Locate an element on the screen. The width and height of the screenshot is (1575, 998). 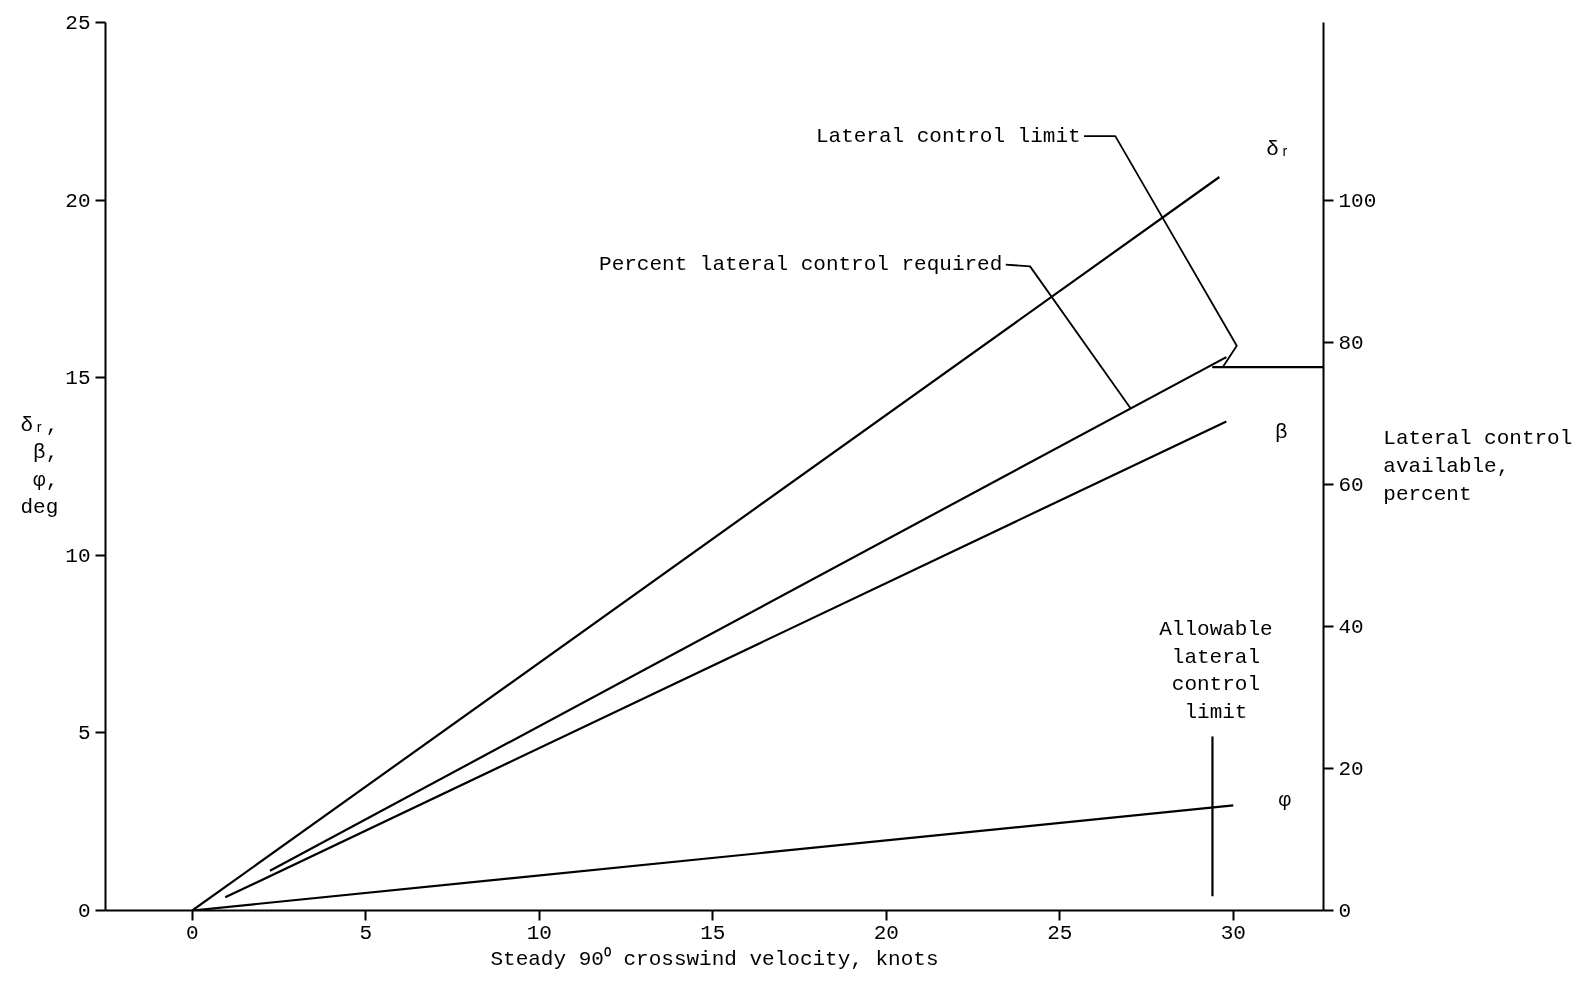
text: Lateral control limit is located at coordinates (948, 136).